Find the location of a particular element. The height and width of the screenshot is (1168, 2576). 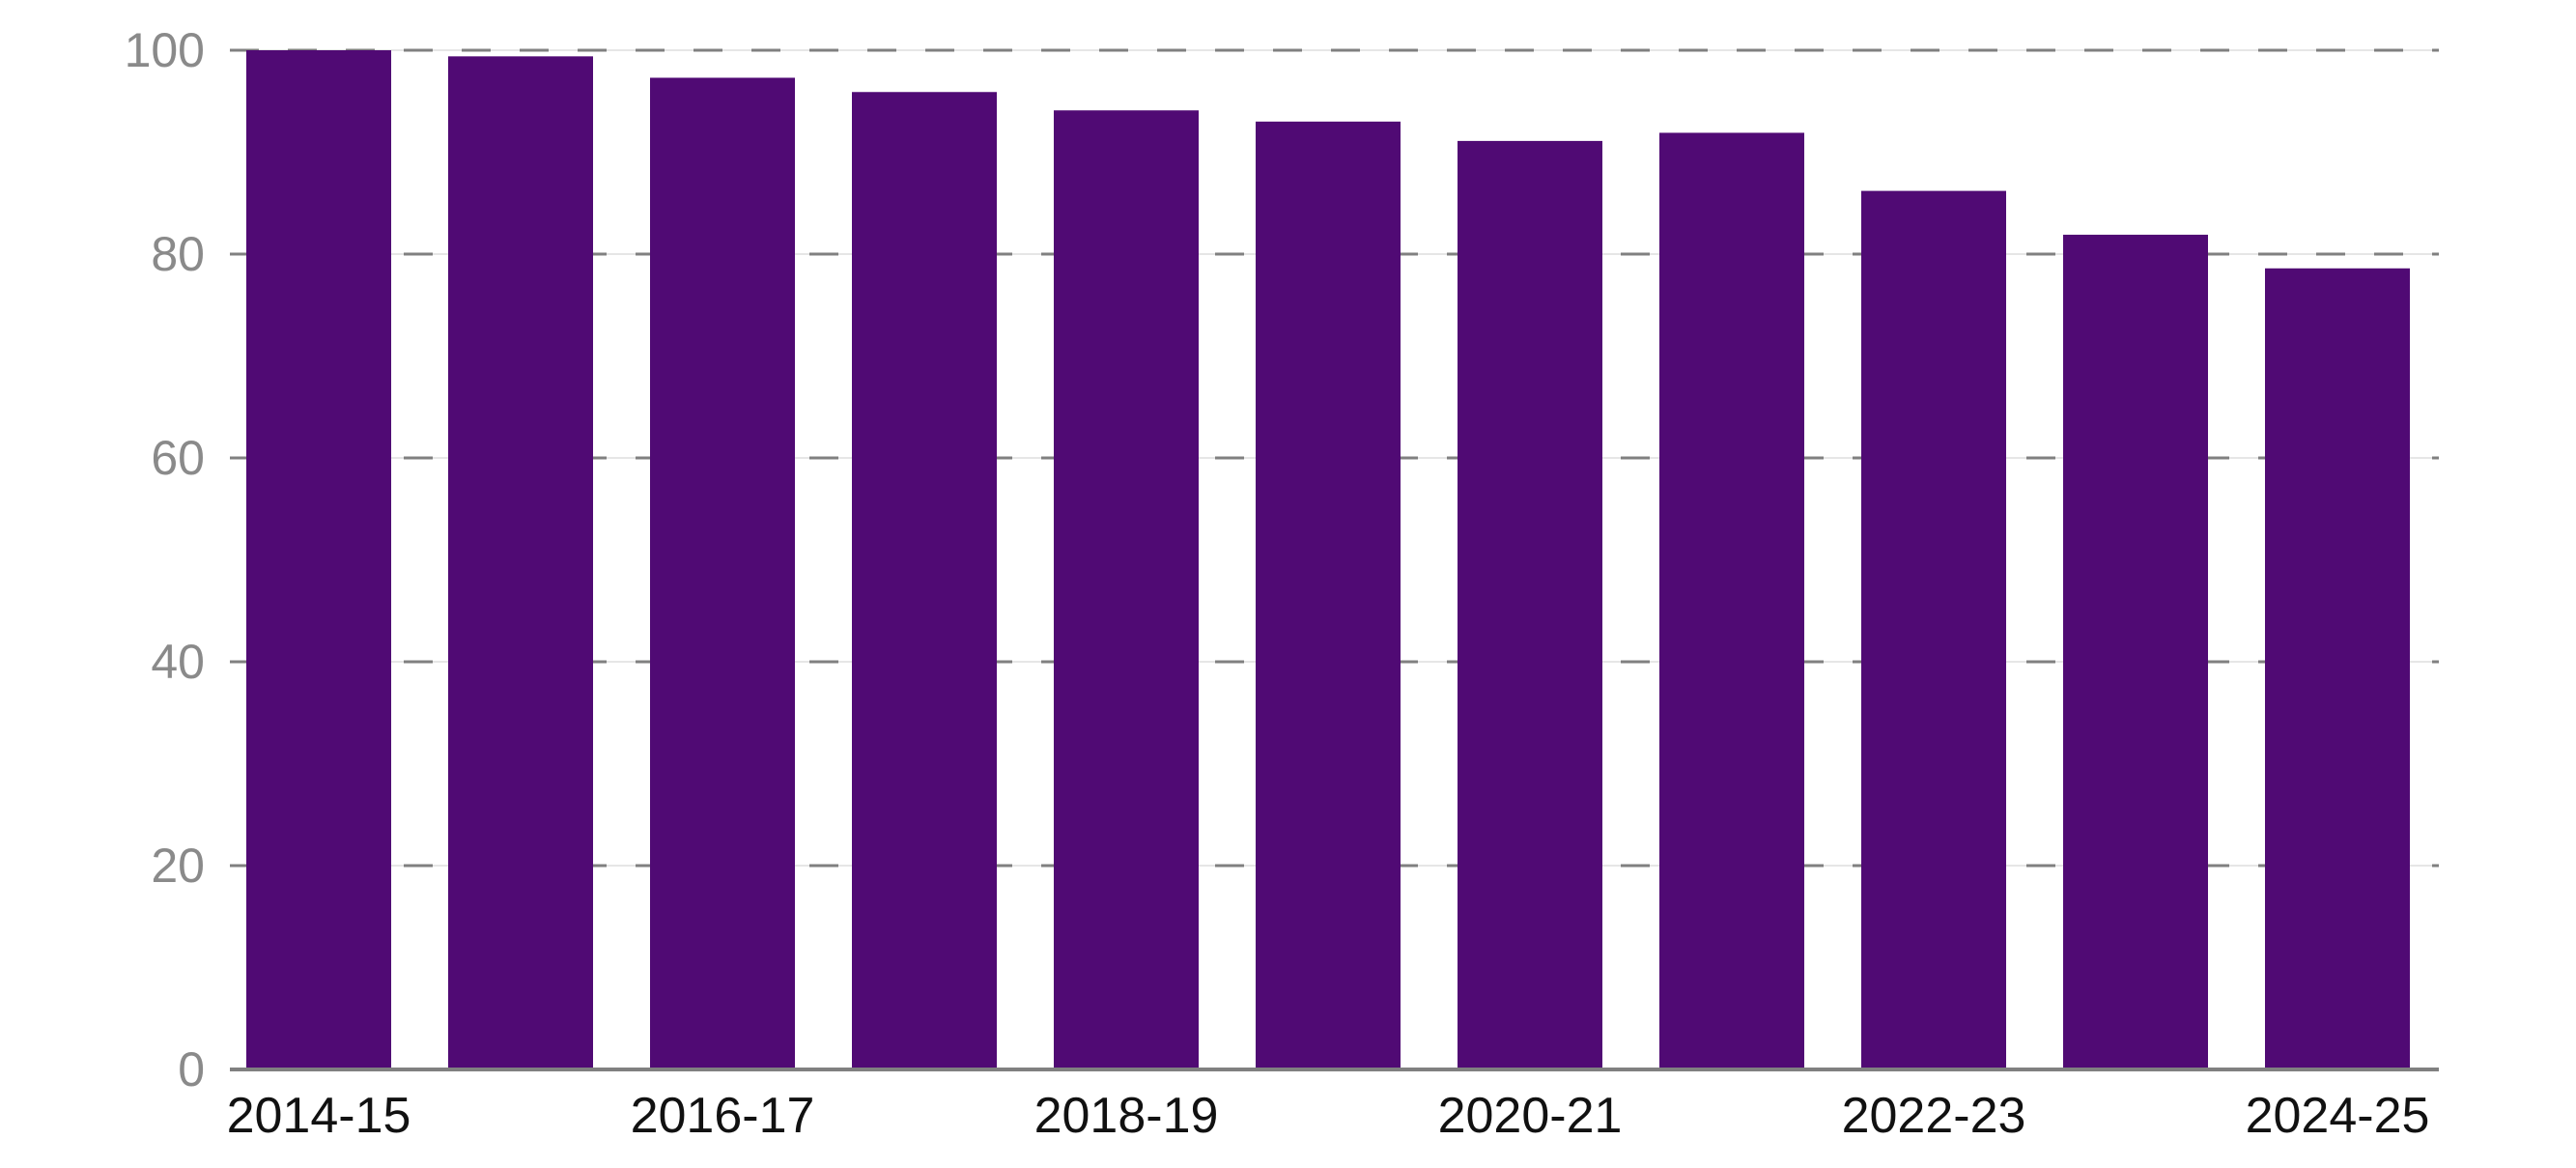

y-tick-label: 40 is located at coordinates (178, 662).